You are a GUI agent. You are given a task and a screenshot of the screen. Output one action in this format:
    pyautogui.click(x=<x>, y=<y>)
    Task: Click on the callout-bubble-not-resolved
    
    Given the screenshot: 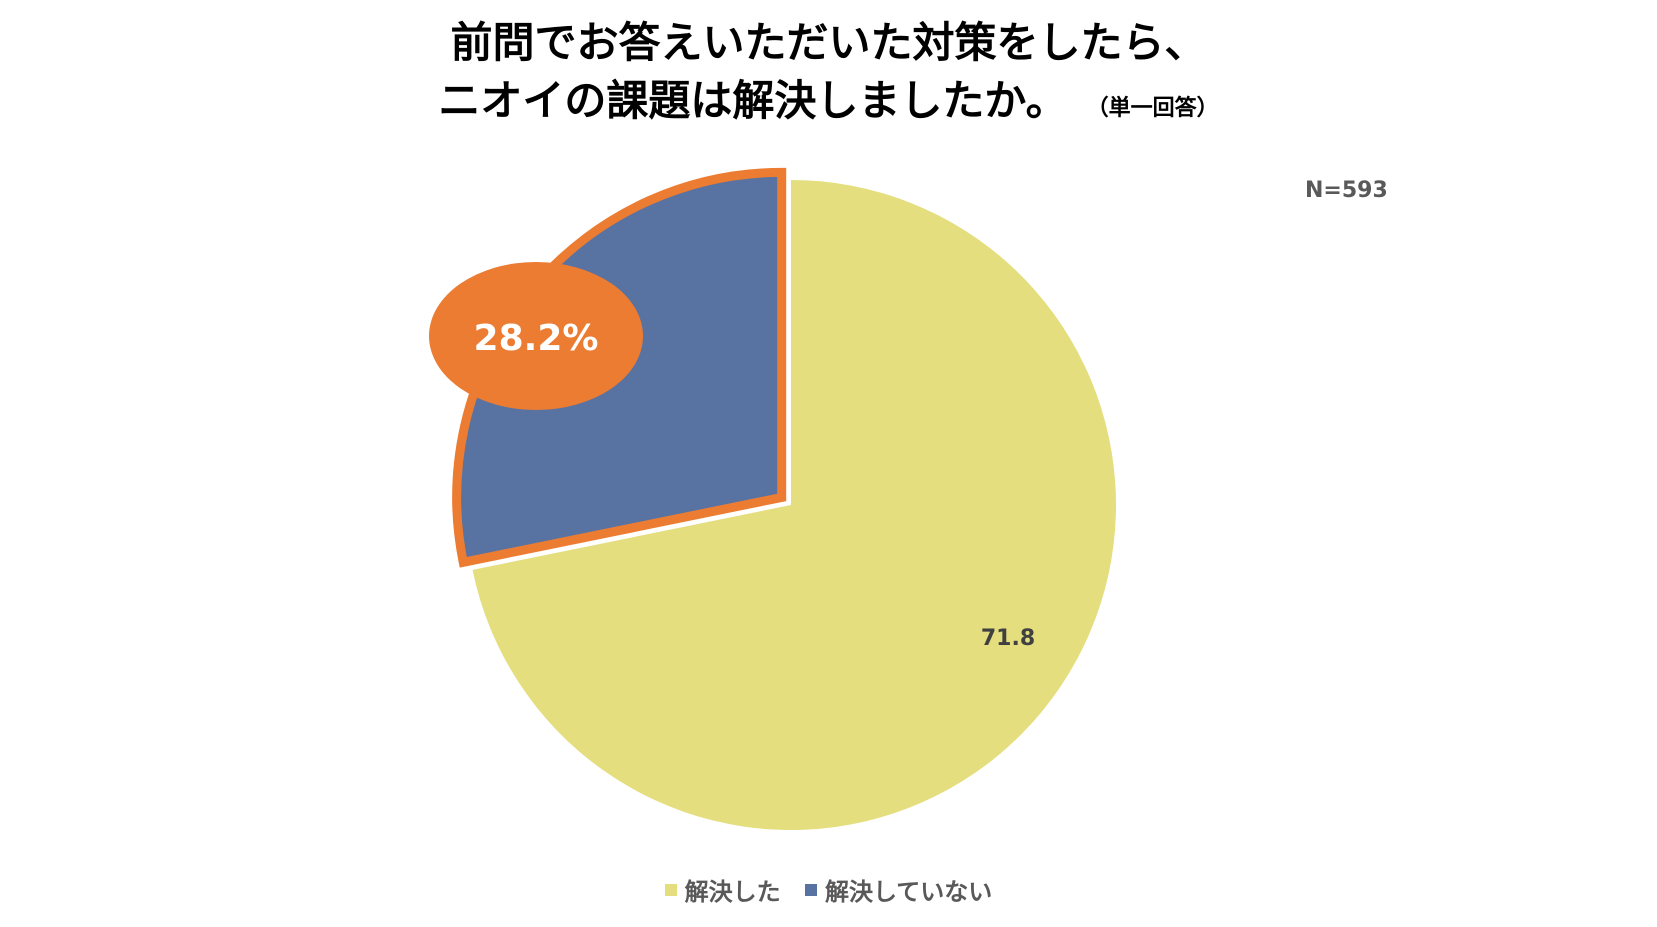 What is the action you would take?
    pyautogui.click(x=536, y=336)
    